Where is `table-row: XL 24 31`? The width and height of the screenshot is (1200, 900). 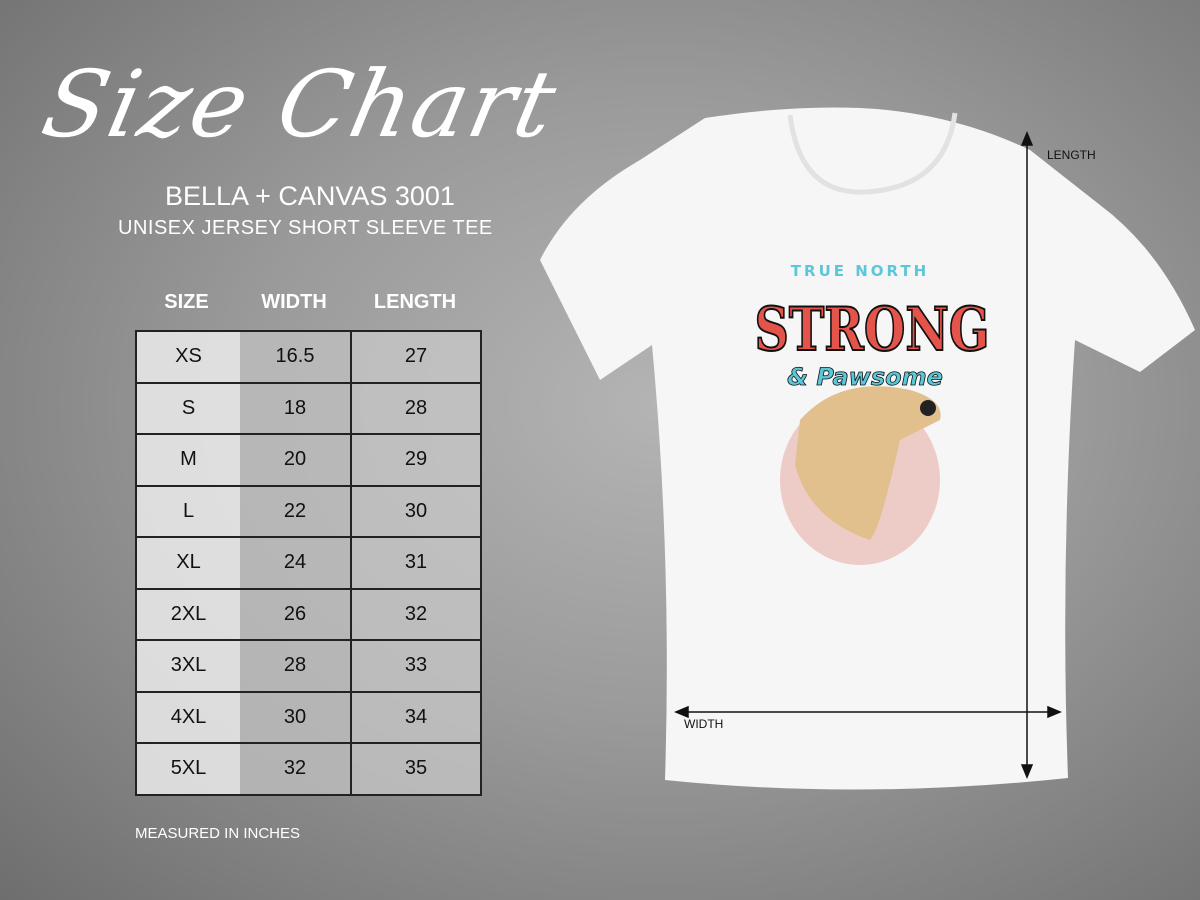
table-row: XL 24 31 is located at coordinates (308, 563).